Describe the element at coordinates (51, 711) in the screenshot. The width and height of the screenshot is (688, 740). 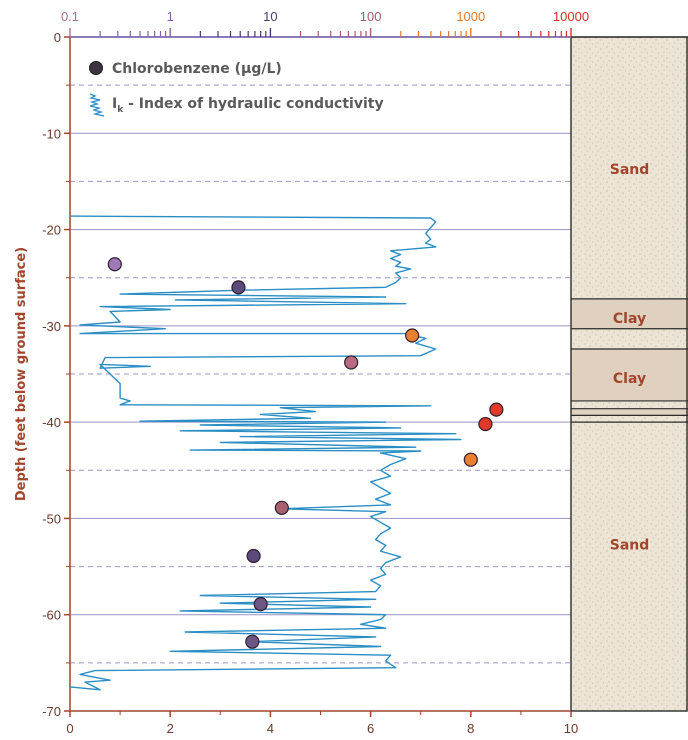
I see `y-tick-label: -70` at that location.